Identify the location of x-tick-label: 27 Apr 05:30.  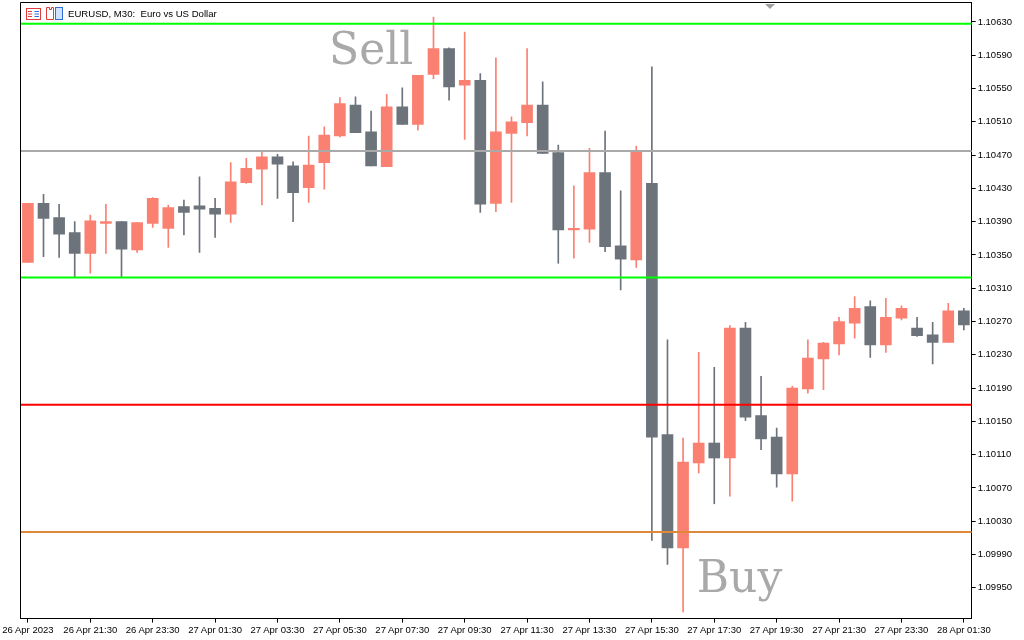
(339, 629).